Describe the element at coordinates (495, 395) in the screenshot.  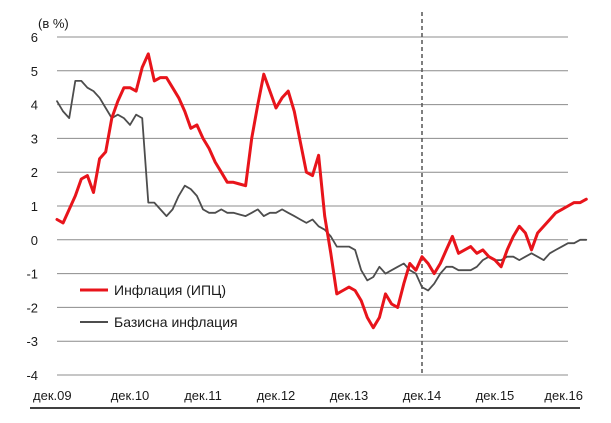
I see `x-tick-label: дек.15` at that location.